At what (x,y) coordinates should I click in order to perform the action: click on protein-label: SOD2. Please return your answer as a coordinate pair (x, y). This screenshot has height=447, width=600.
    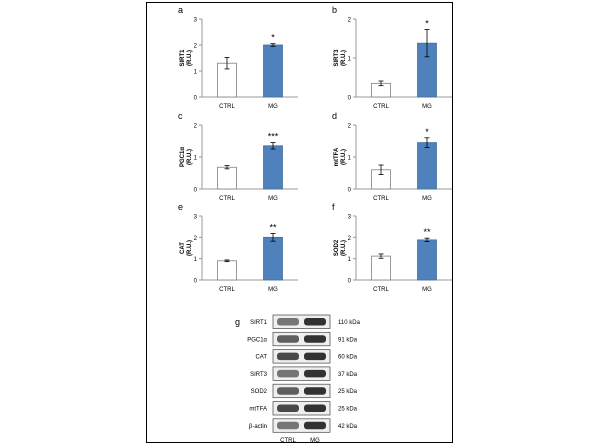
    Looking at the image, I should click on (259, 392).